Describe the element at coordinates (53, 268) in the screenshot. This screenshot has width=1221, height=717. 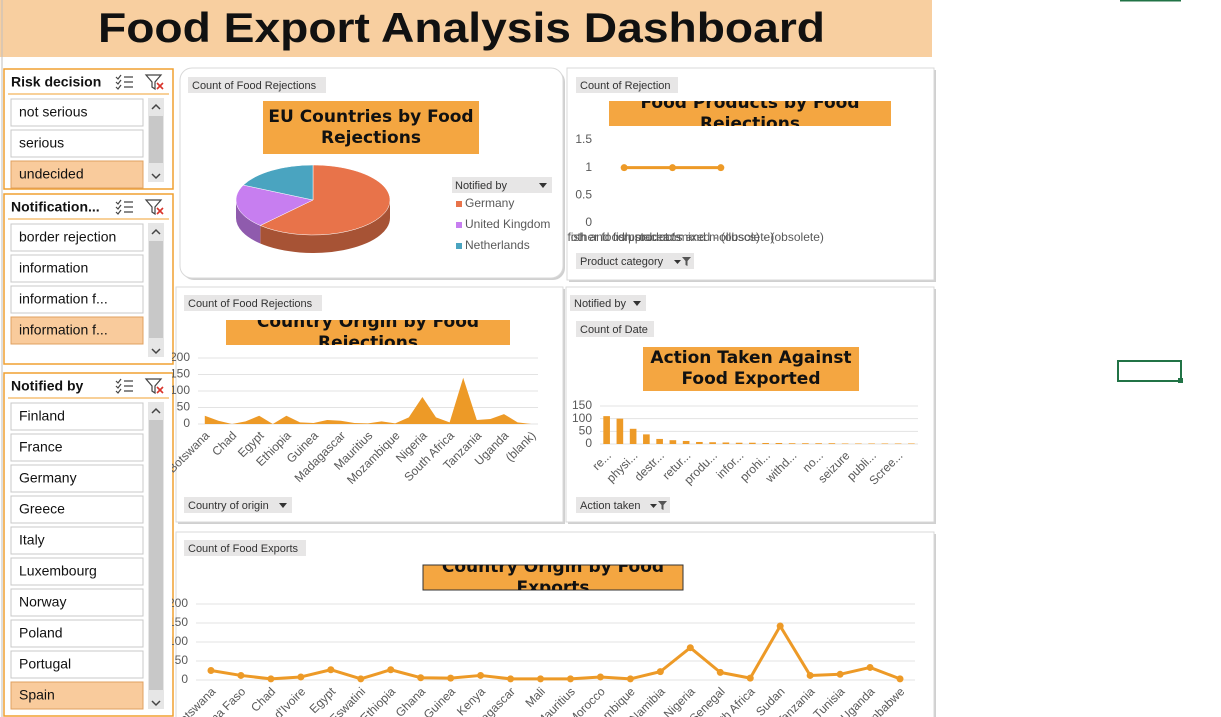
I see `slicer-item-label: information` at that location.